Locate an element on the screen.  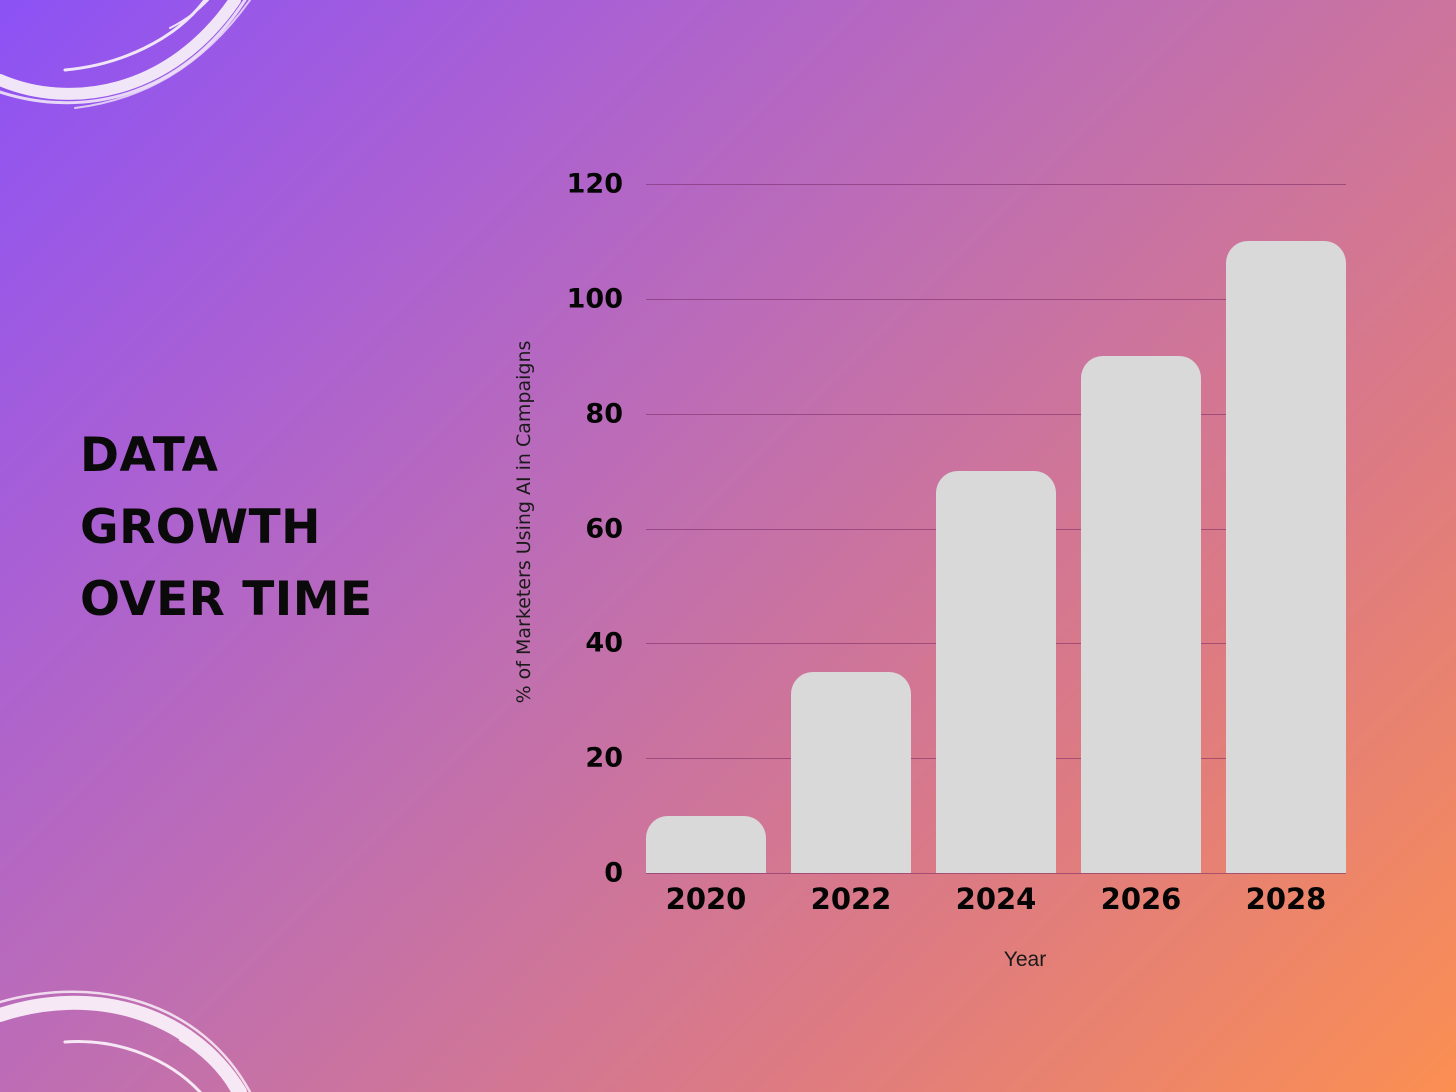
title-line-2: GROWTH is located at coordinates (200, 527).